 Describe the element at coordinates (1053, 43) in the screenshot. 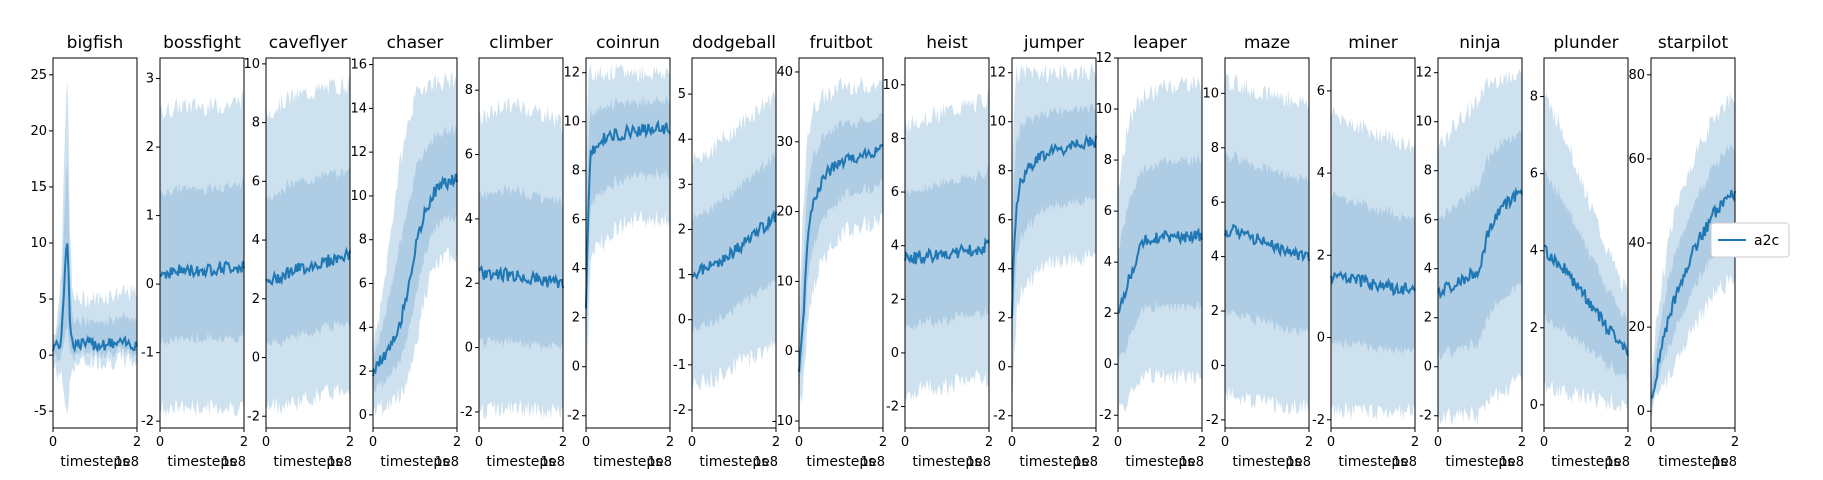

I see `subplot-title: jumper` at that location.